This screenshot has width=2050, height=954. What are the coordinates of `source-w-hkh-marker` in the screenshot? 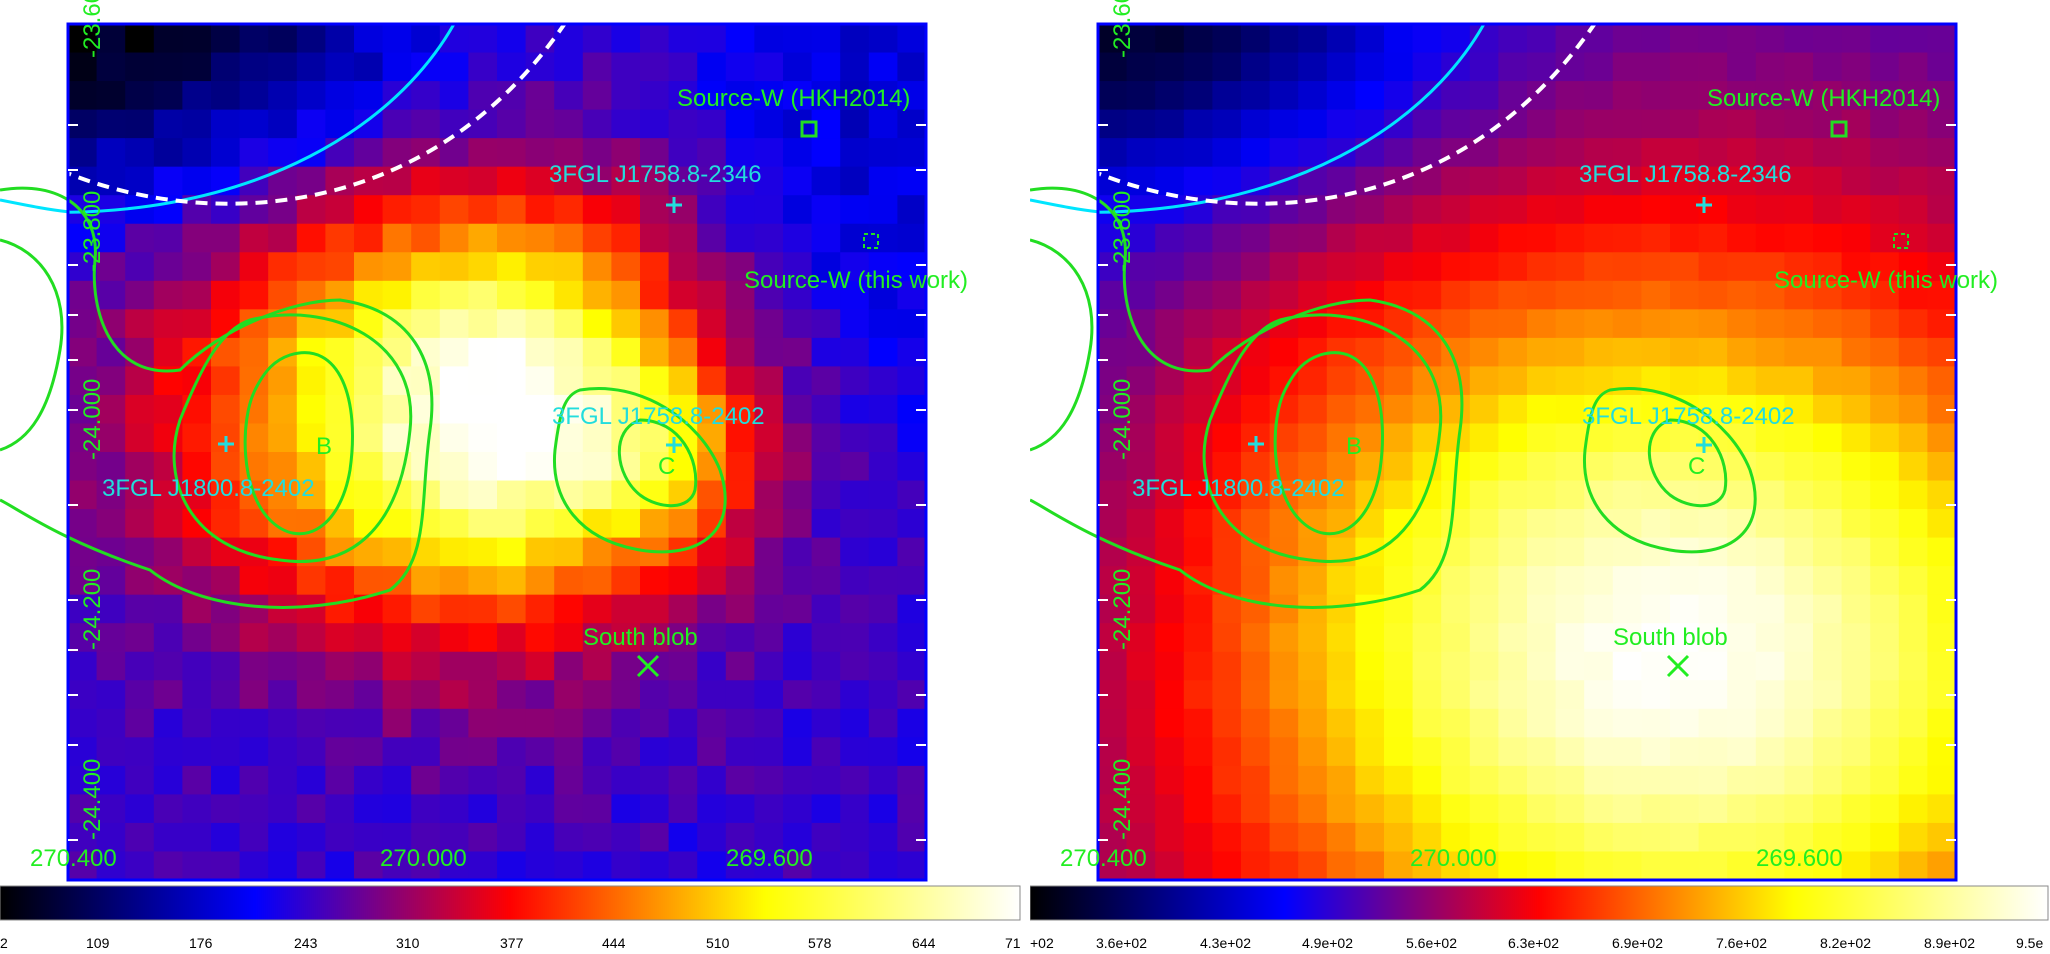 It's located at (809, 129).